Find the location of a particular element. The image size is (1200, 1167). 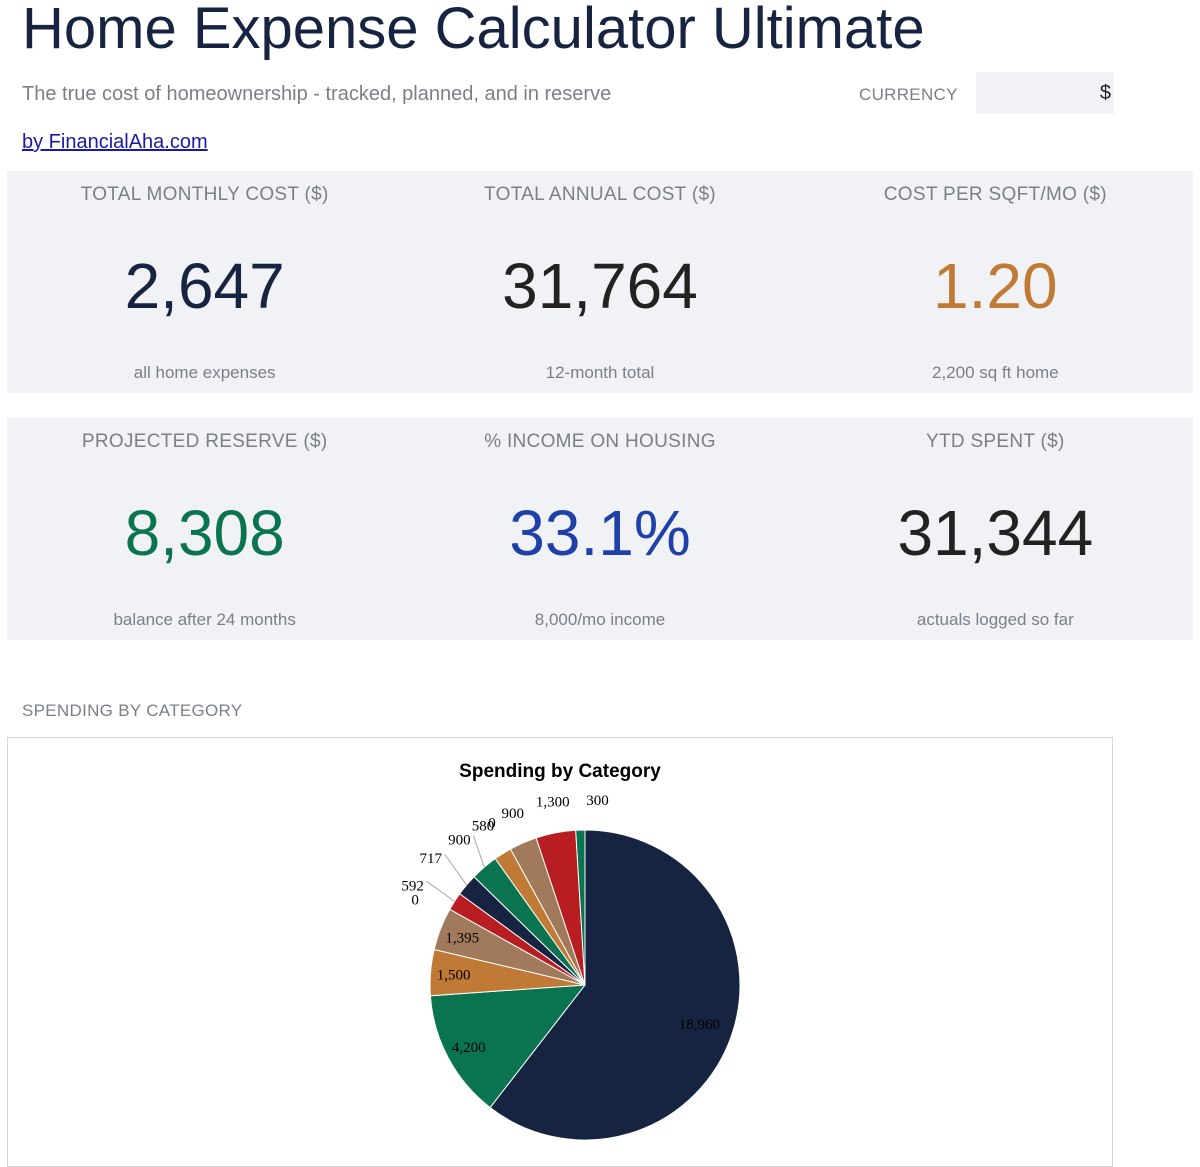

currency-input is located at coordinates (1045, 93).